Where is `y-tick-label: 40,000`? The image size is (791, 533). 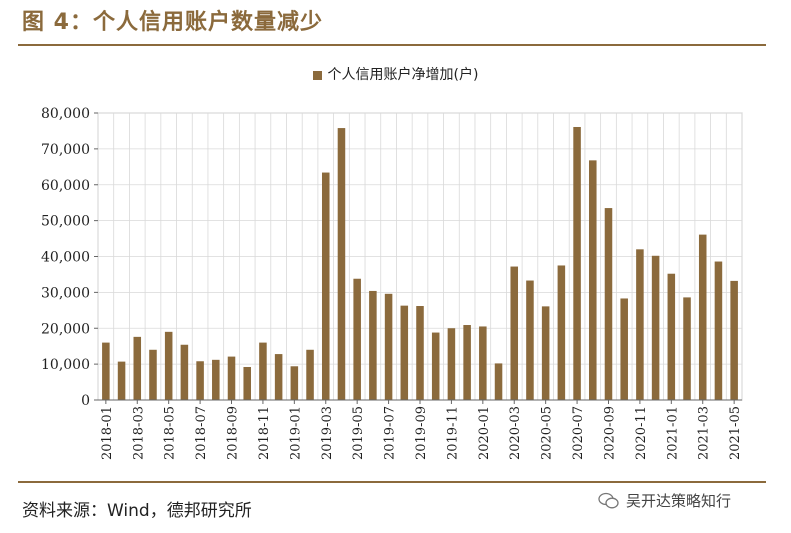
y-tick-label: 40,000 is located at coordinates (65, 258).